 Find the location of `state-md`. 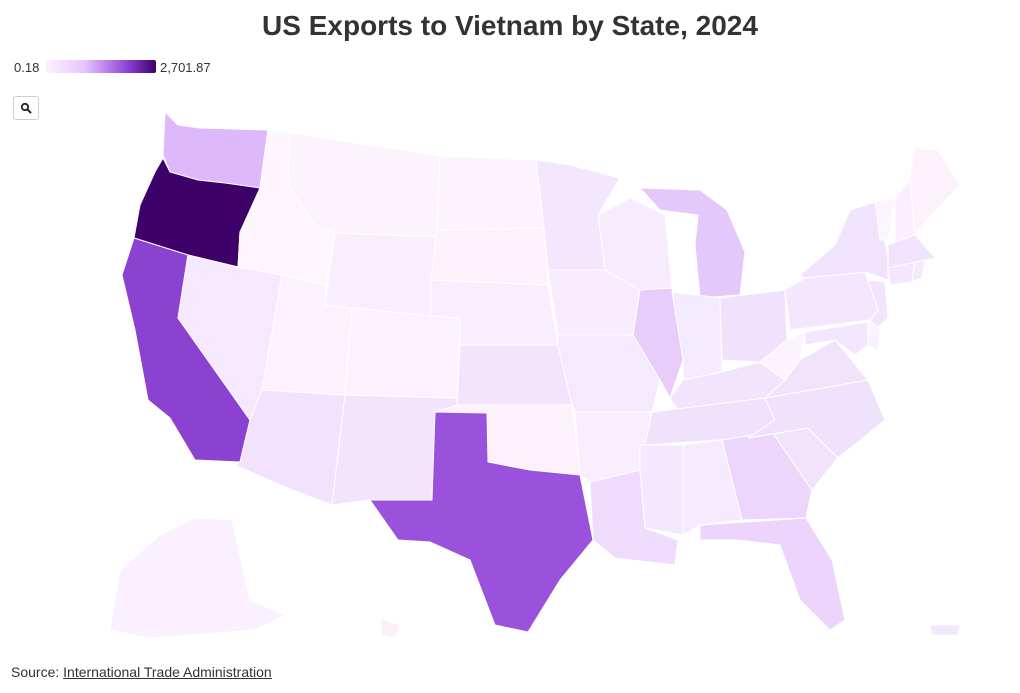

state-md is located at coordinates (836, 338).